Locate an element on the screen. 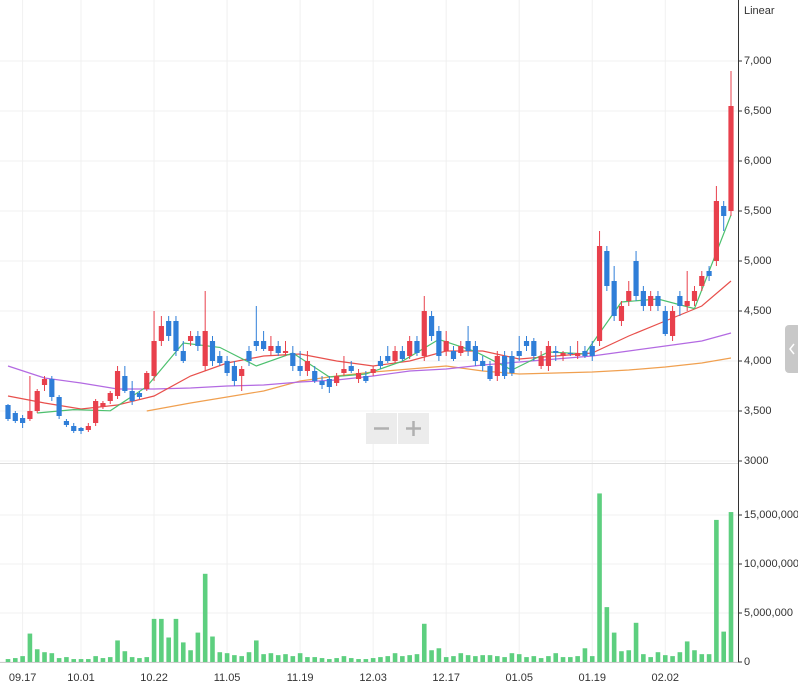 The image size is (798, 693). x-tick-label: 11.05 is located at coordinates (227, 678).